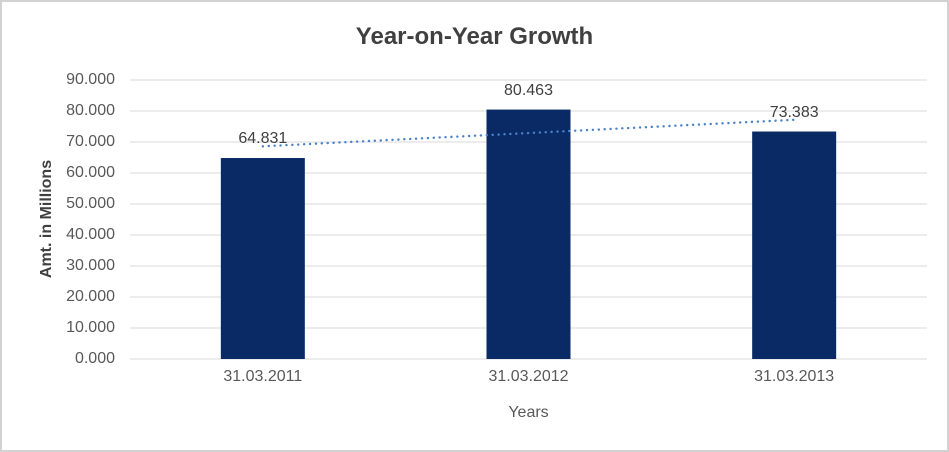 The image size is (949, 452). I want to click on data-label: 80.463, so click(528, 90).